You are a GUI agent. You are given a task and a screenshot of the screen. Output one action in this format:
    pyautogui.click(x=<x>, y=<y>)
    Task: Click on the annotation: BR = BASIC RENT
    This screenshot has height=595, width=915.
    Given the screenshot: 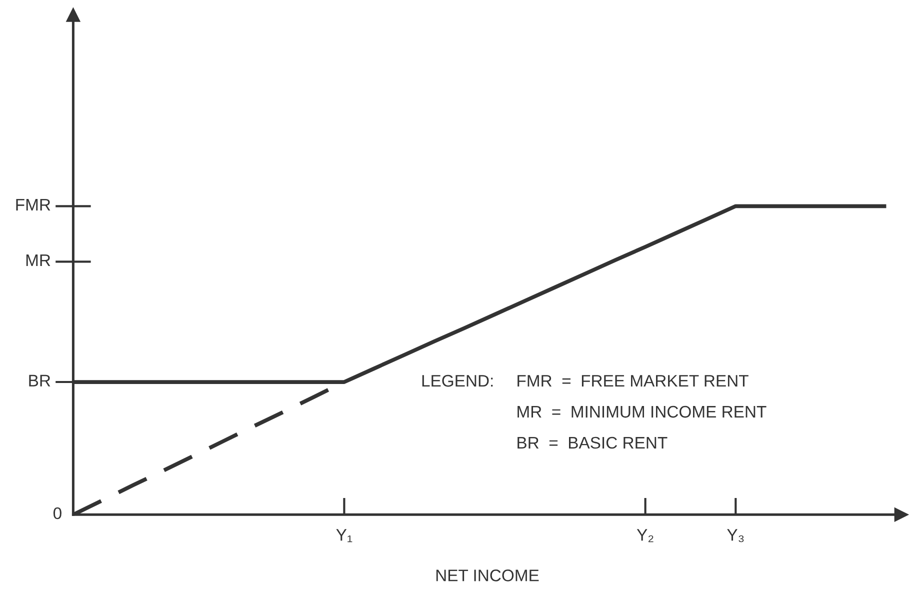 What is the action you would take?
    pyautogui.click(x=593, y=442)
    